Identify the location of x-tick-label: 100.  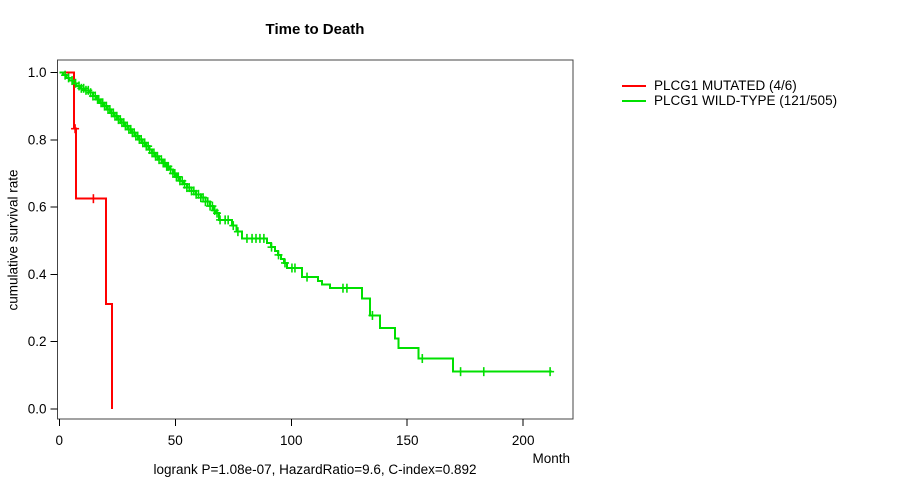
(291, 440).